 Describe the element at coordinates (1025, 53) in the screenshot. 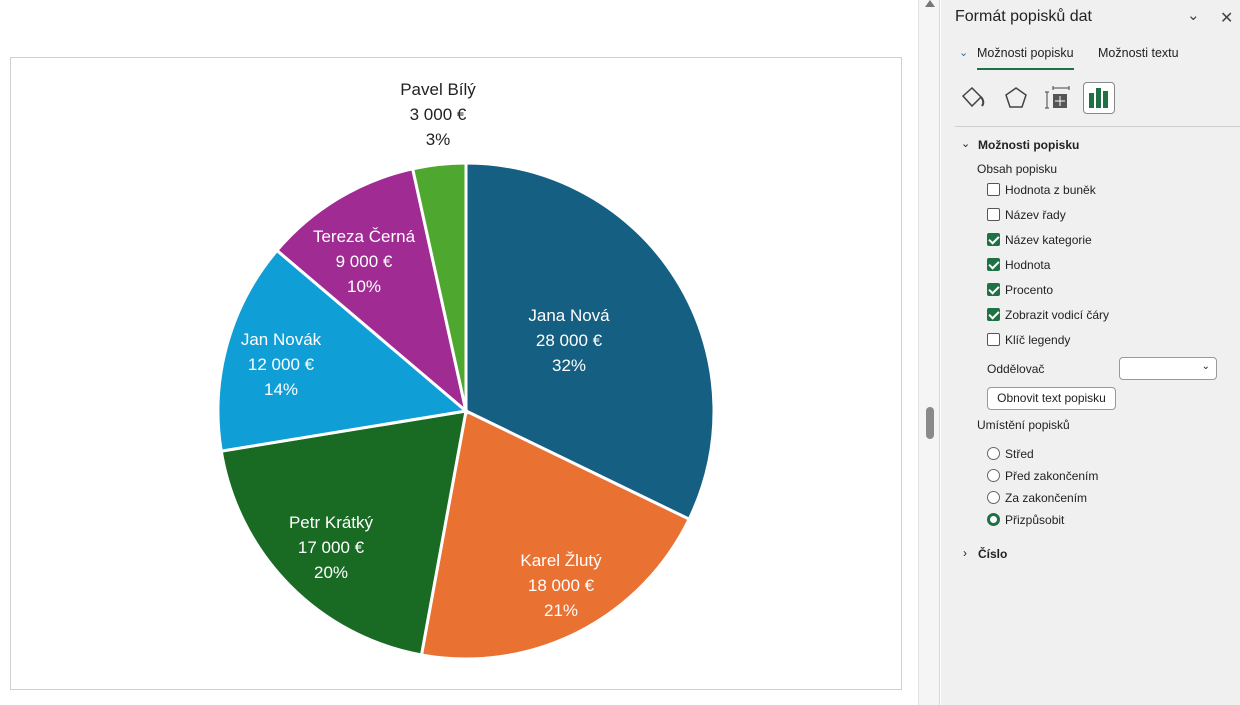

I see `tab-label-options: Možnosti popisku` at that location.